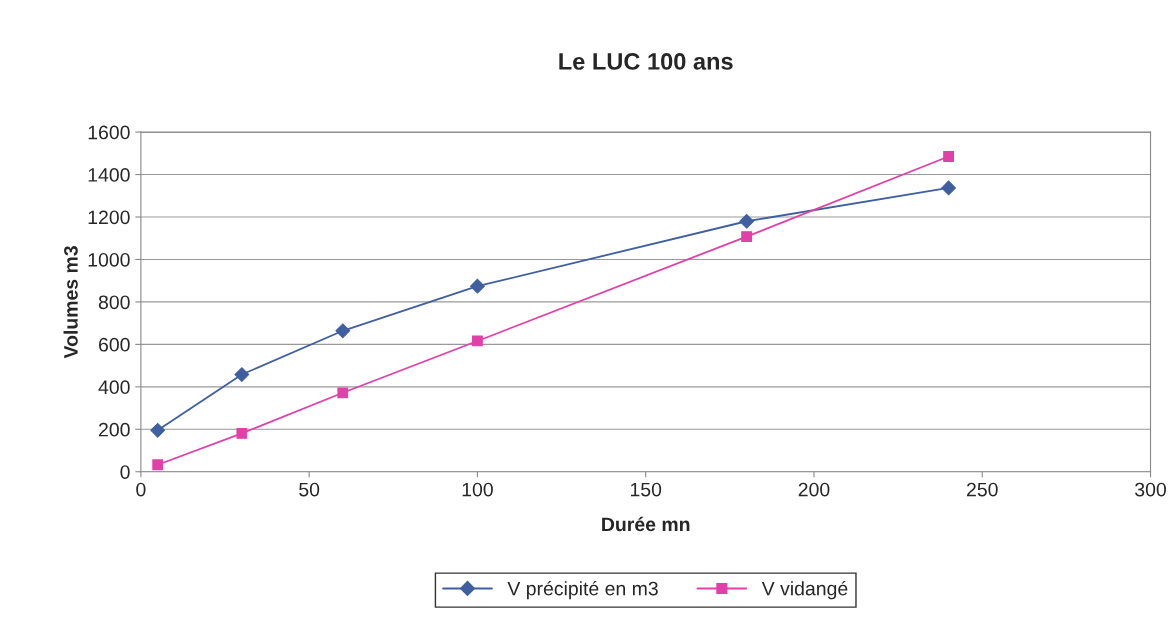 The height and width of the screenshot is (629, 1174). Describe the element at coordinates (982, 489) in the screenshot. I see `x-tick-label: 250` at that location.